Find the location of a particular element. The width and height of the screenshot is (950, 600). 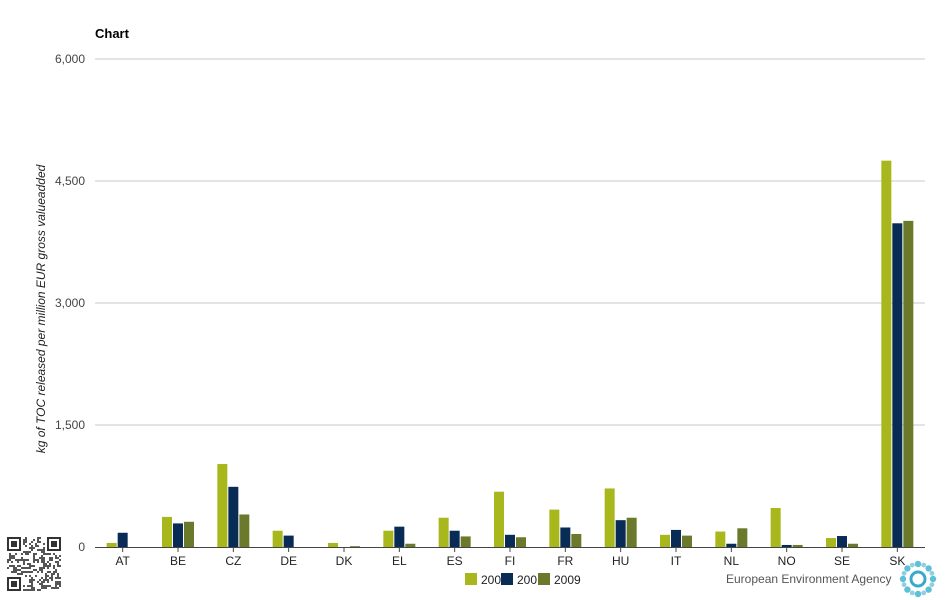

x-tick-label: FI is located at coordinates (510, 561).